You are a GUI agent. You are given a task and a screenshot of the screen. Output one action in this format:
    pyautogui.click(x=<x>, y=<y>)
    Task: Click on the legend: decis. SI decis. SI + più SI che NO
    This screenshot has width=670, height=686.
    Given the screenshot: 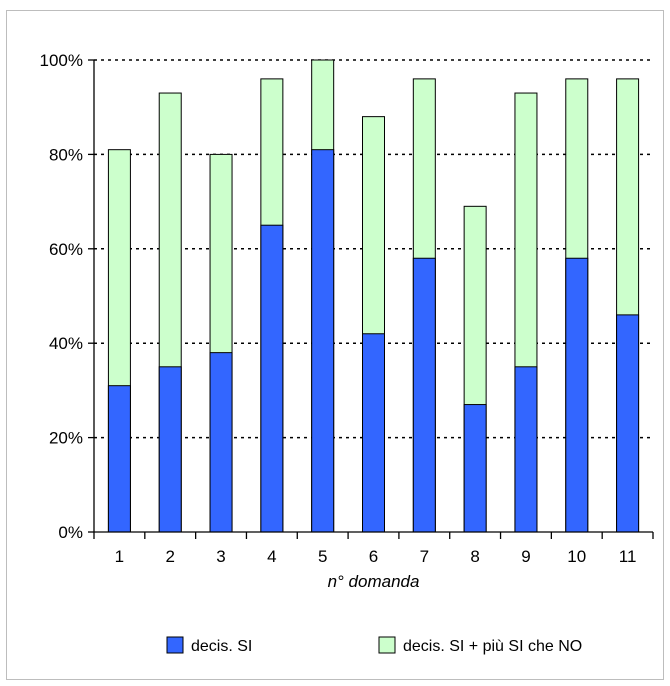 What is the action you would take?
    pyautogui.click(x=374, y=645)
    